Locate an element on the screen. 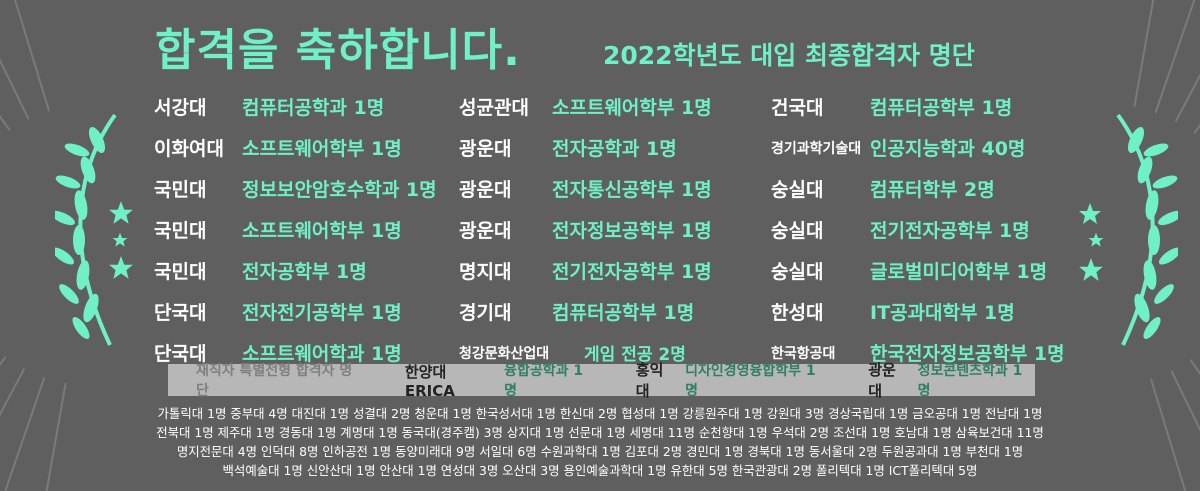  university-name: 청강문화산업대 is located at coordinates (504, 353).